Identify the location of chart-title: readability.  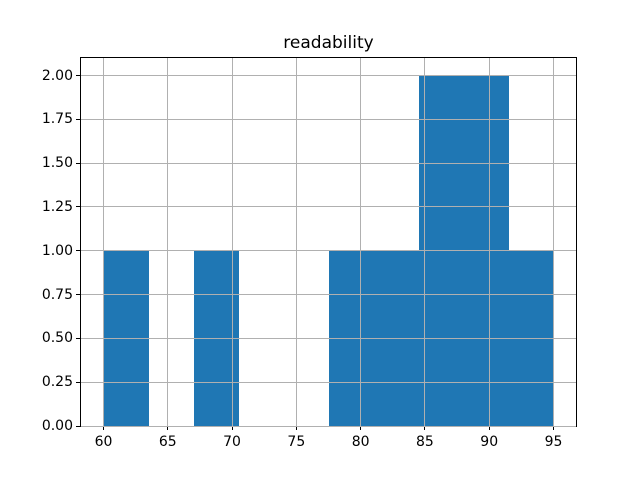
(328, 43).